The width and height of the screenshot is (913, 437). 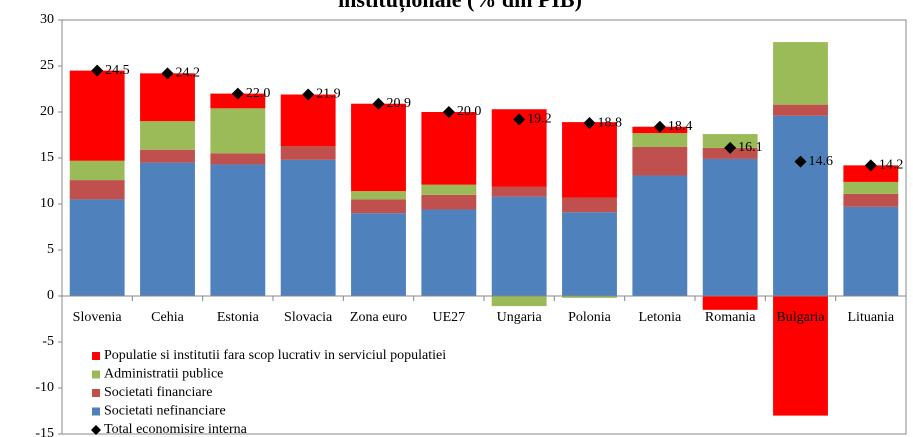 I want to click on y-tick-label: 5, so click(x=50, y=249).